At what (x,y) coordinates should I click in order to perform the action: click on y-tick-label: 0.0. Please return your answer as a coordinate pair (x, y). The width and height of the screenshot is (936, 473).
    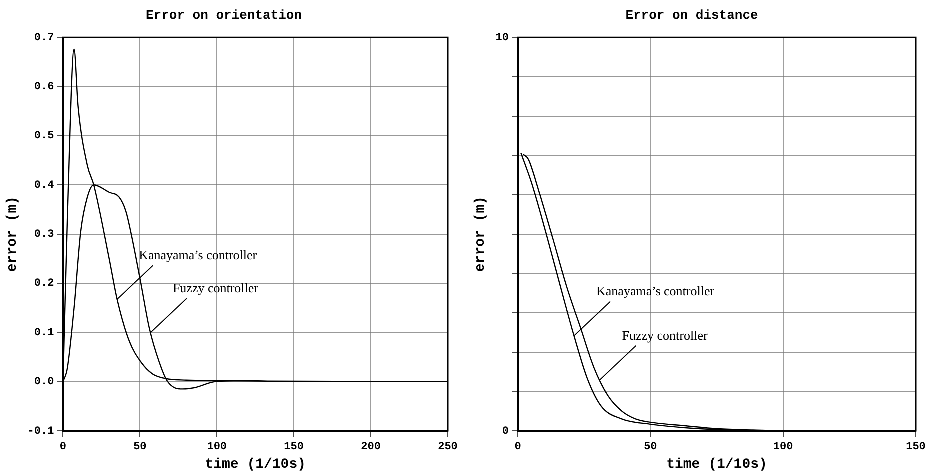
    Looking at the image, I should click on (44, 382).